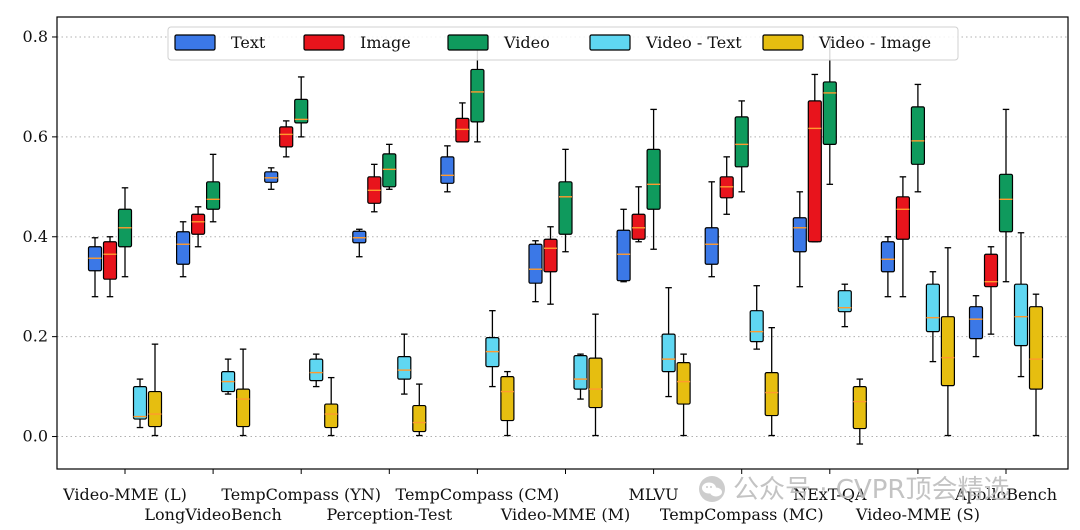 The image size is (1080, 530). I want to click on y-tick-label: 0.2, so click(35, 336).